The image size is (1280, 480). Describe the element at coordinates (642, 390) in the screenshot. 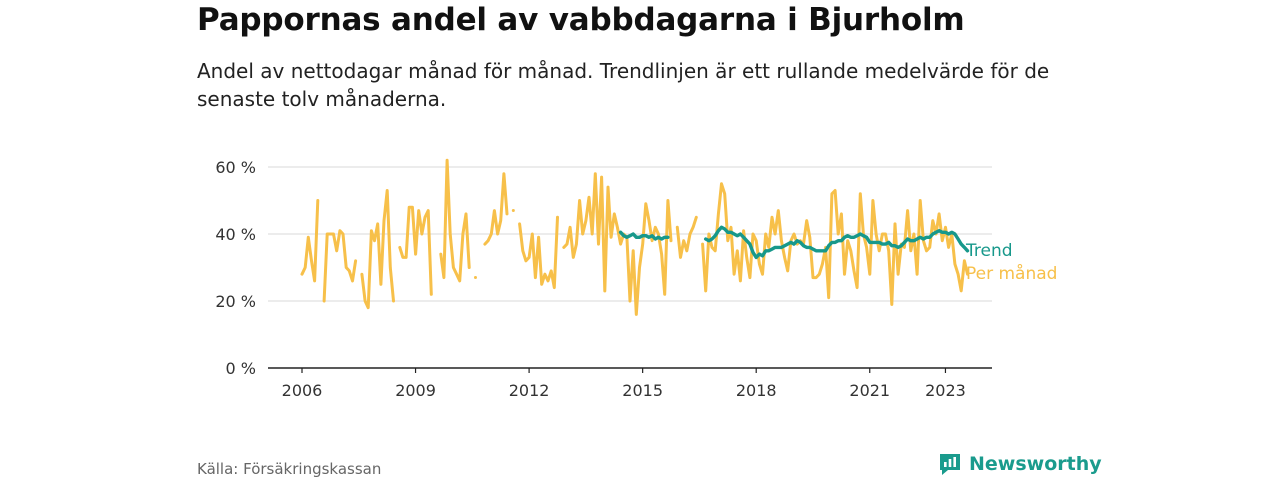

I see `x-tick-label: 2015` at that location.